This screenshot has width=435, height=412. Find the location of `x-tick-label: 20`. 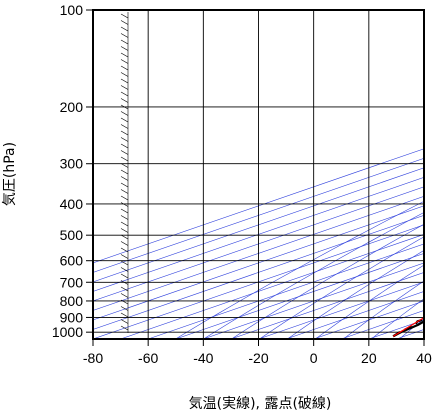

x-tick-label: 20 is located at coordinates (369, 358).